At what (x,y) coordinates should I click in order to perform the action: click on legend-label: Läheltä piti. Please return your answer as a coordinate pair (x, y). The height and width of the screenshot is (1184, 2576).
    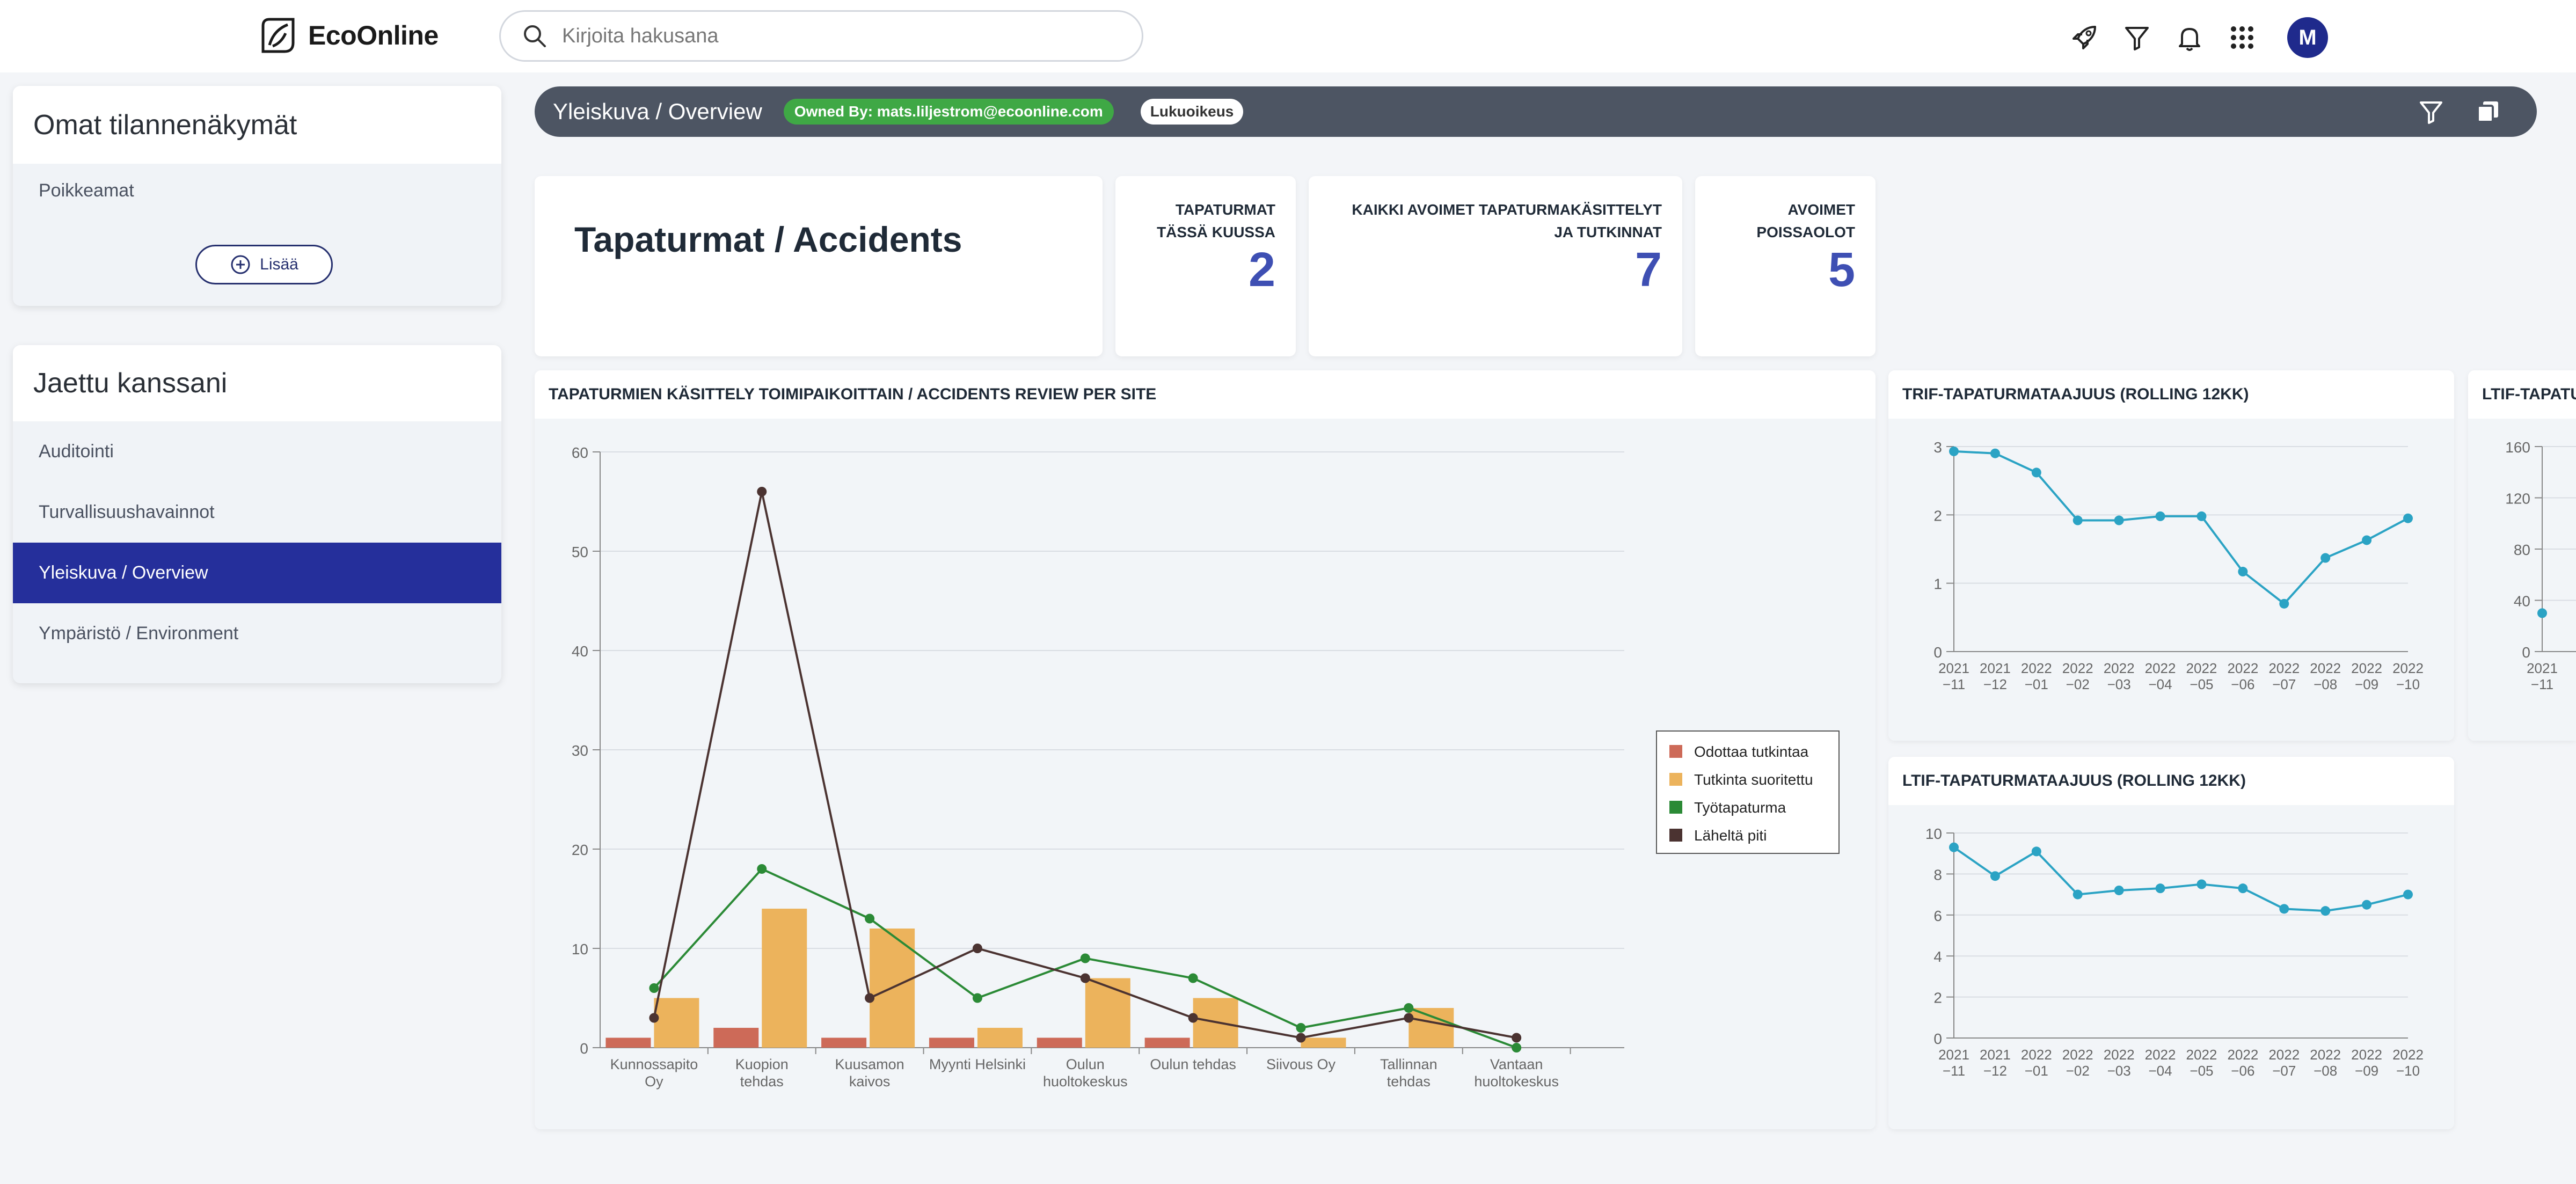
    Looking at the image, I should click on (1730, 836).